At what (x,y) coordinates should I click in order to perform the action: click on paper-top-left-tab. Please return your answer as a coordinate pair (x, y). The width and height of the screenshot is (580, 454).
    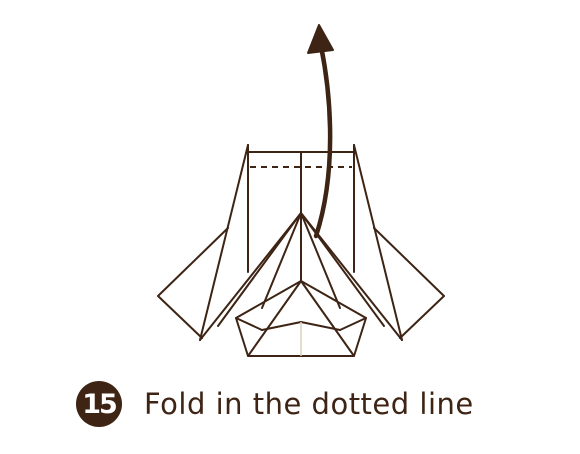
    Looking at the image, I should click on (301, 148).